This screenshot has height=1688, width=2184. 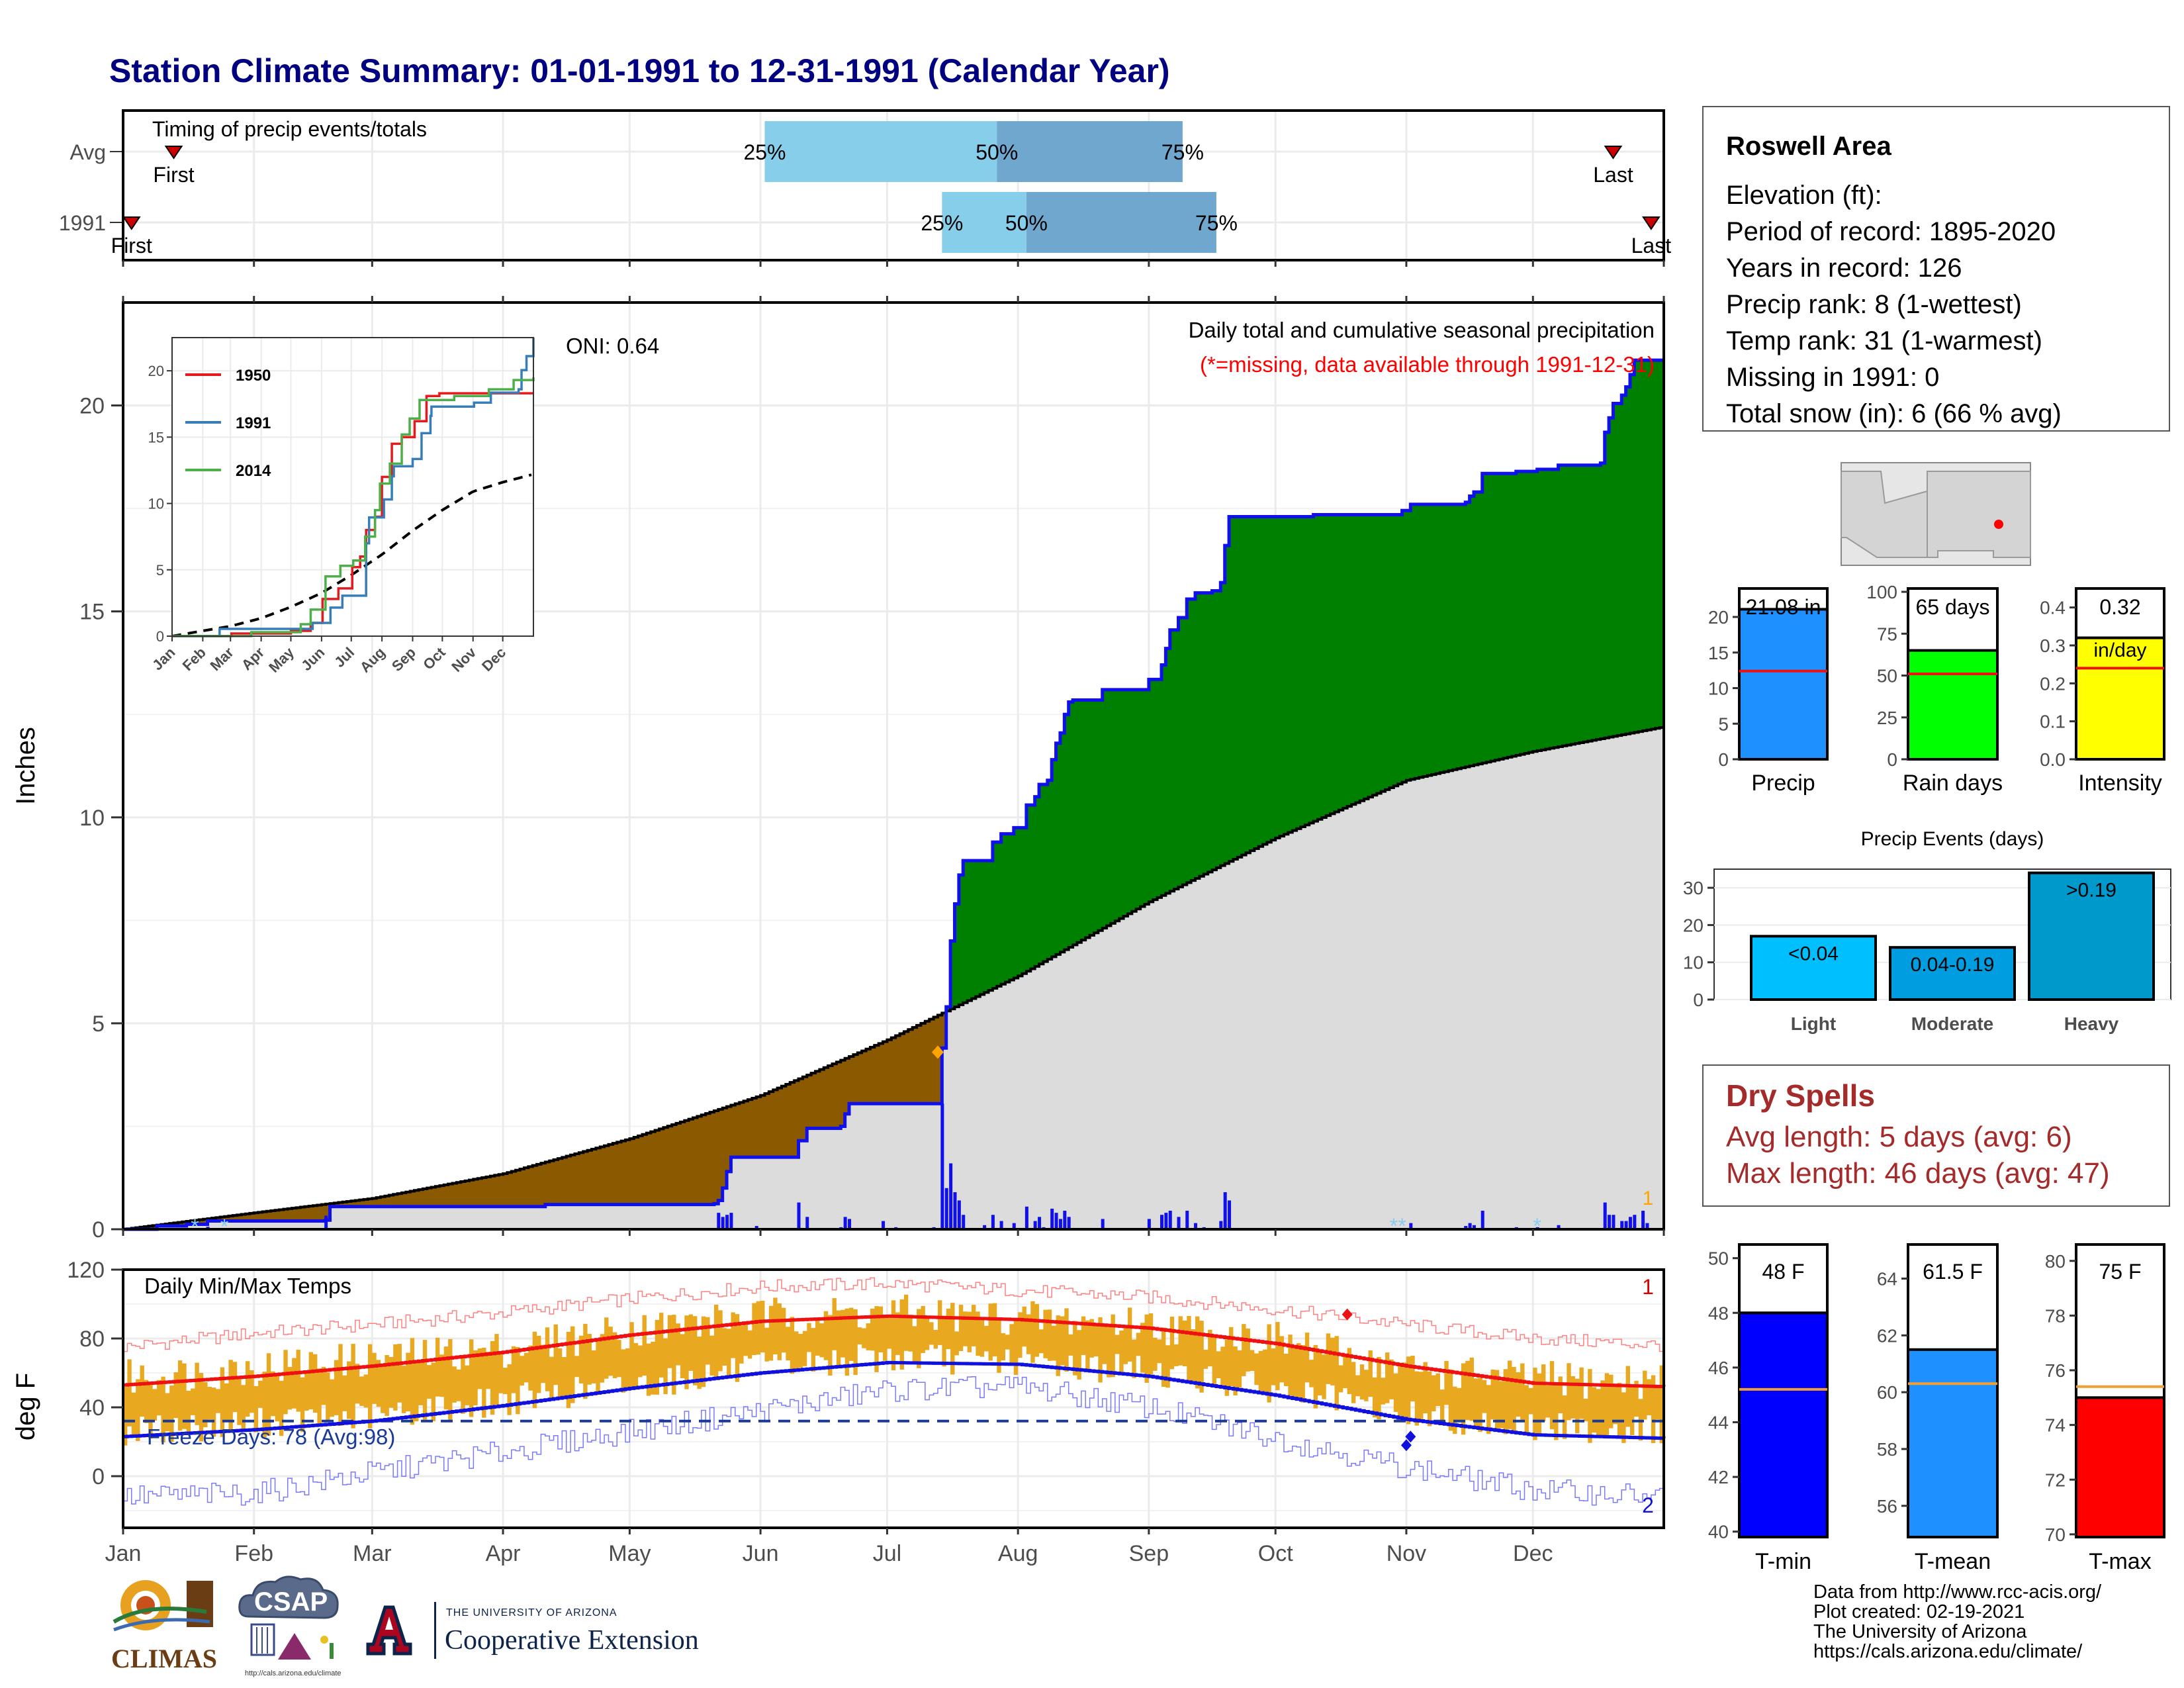 I want to click on total-0-y-tick-label: 10, so click(x=1718, y=689).